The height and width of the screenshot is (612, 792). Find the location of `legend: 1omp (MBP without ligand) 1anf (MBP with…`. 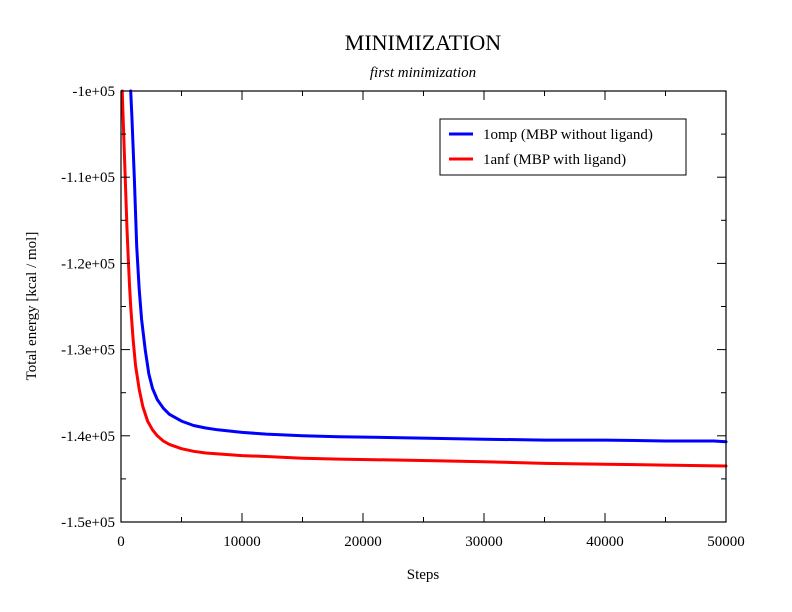

legend: 1omp (MBP without ligand) 1anf (MBP with… is located at coordinates (563, 147).